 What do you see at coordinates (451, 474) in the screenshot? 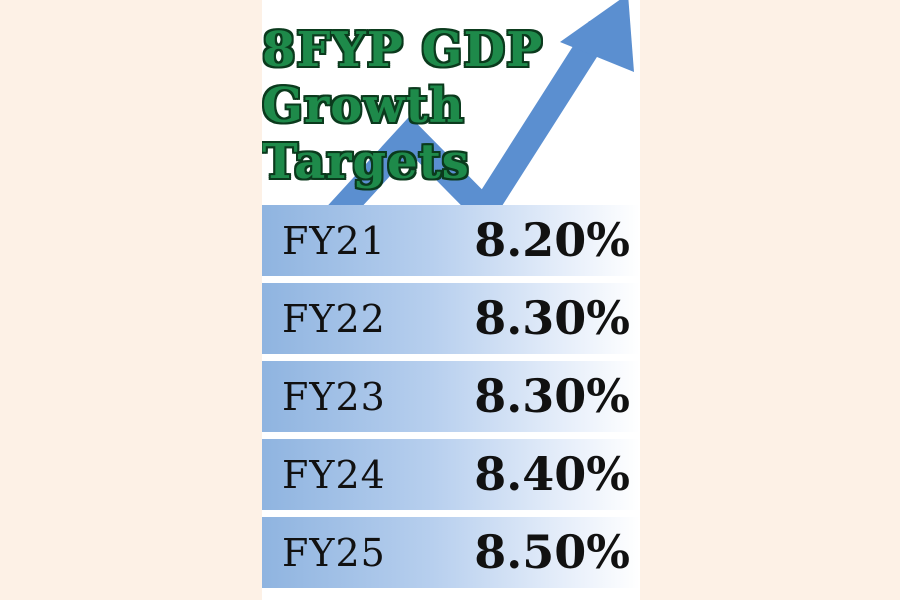
I see `table-row-fy24: FY24 8.40%` at bounding box center [451, 474].